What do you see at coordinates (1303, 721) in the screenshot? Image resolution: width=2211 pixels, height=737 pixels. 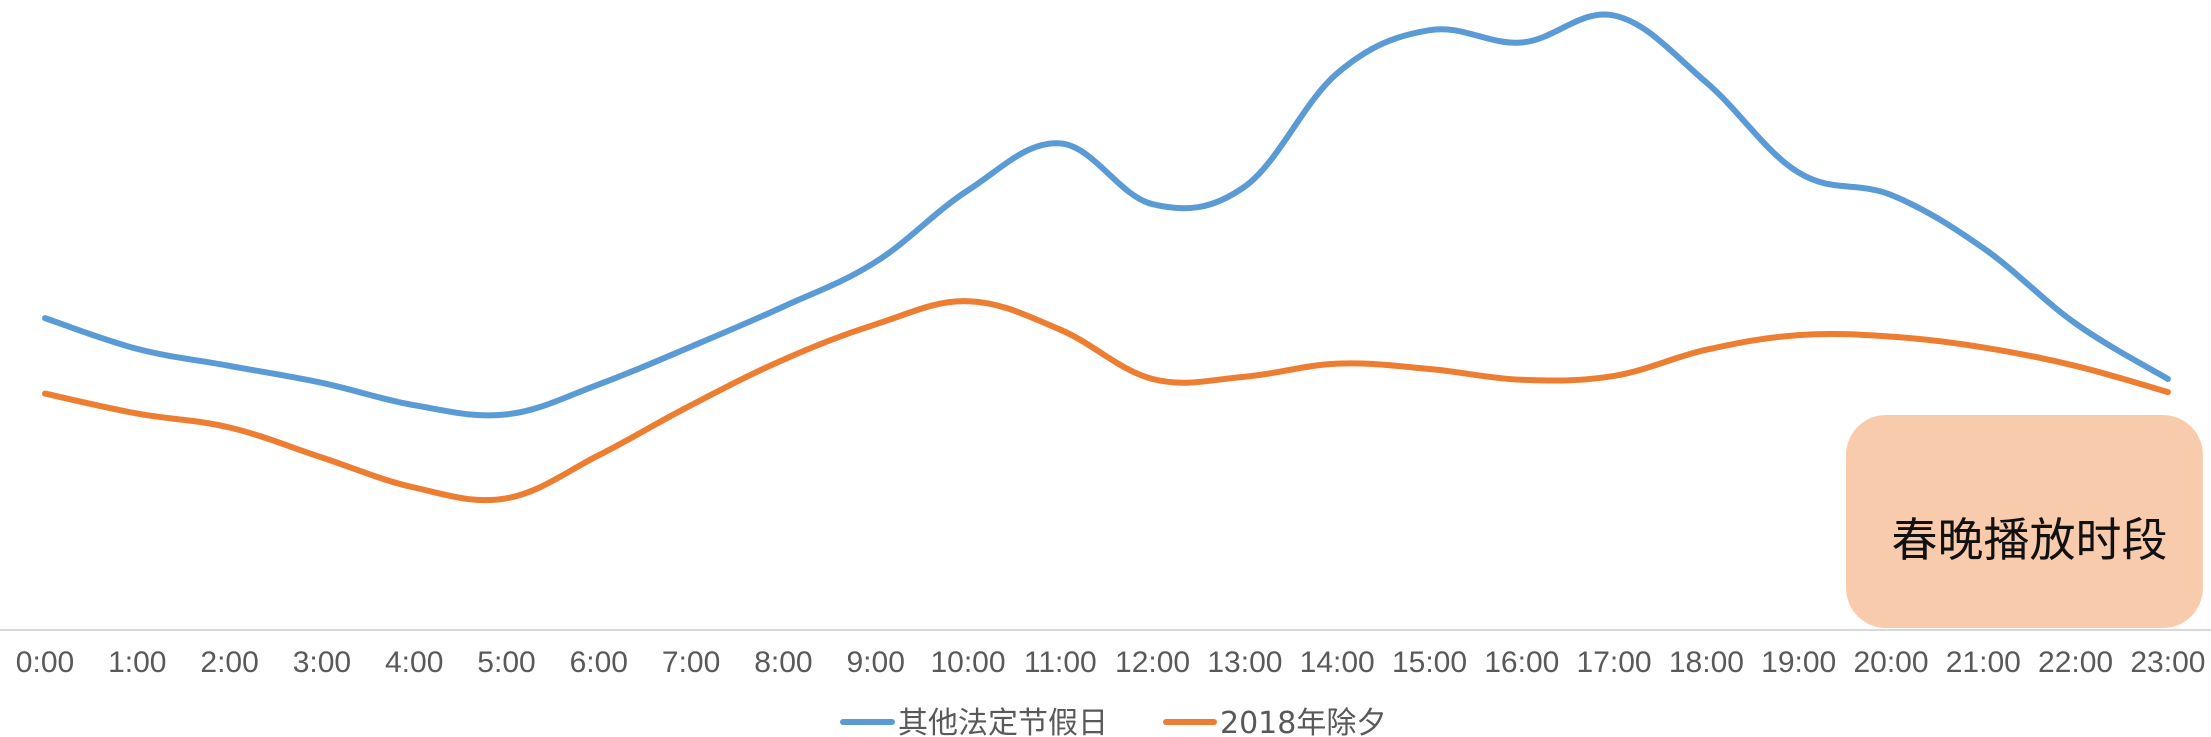 I see `legend-label-series-2: 2018年除夕` at bounding box center [1303, 721].